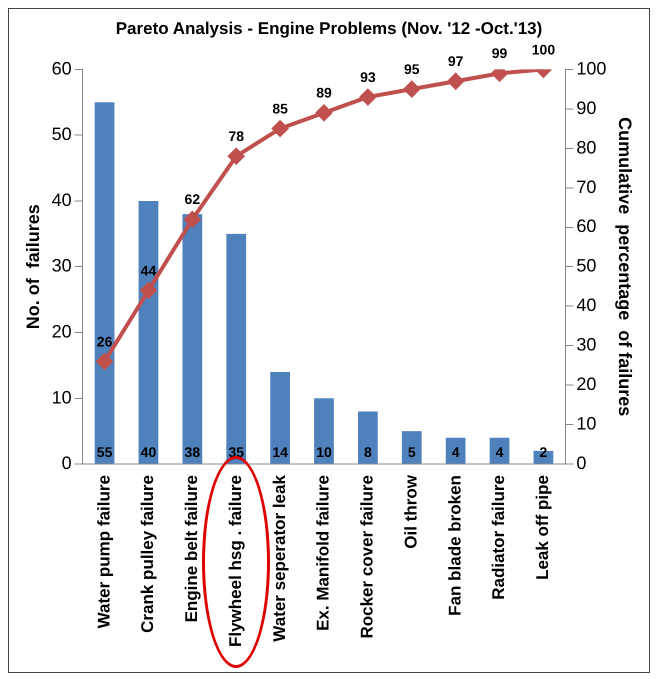 The width and height of the screenshot is (662, 679). What do you see at coordinates (581, 463) in the screenshot?
I see `y2-tick-label: 0` at bounding box center [581, 463].